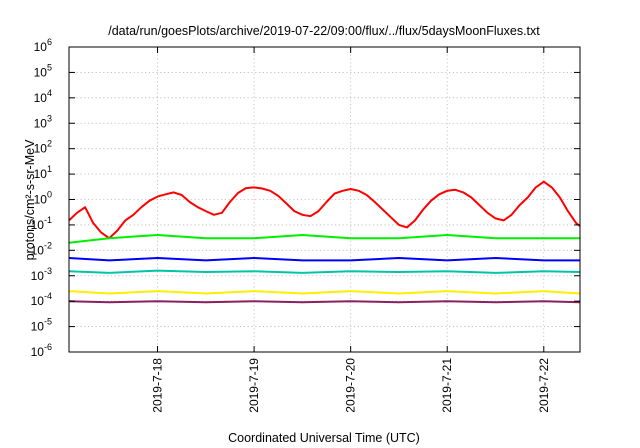 The width and height of the screenshot is (640, 448). I want to click on y-tick-label: 10⁻³, so click(41, 274).